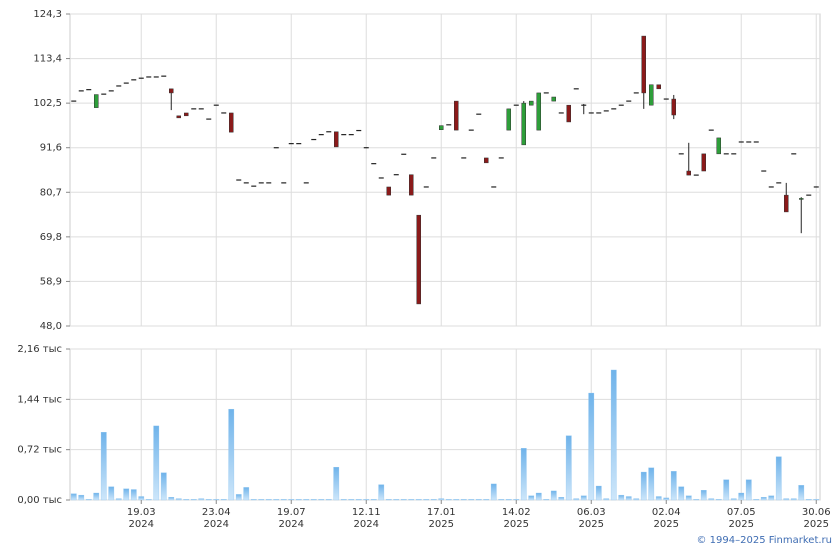  Describe the element at coordinates (51, 192) in the screenshot. I see `y-tick-label: 80,7` at that location.